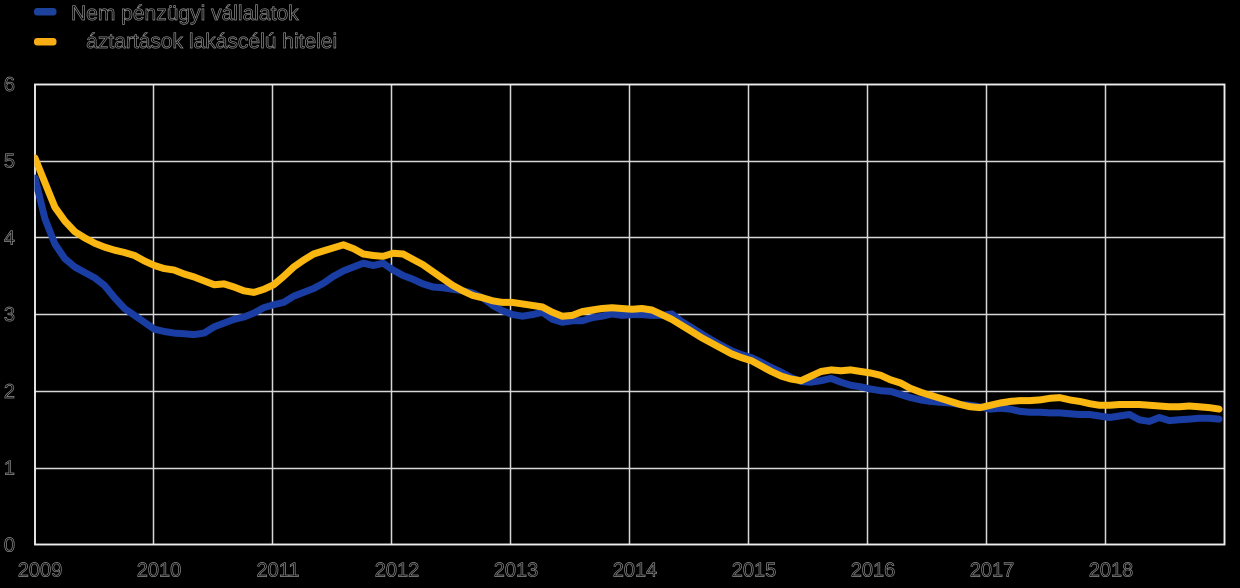 Image resolution: width=1240 pixels, height=588 pixels. What do you see at coordinates (9, 85) in the screenshot?
I see `svg-text: 6` at bounding box center [9, 85].